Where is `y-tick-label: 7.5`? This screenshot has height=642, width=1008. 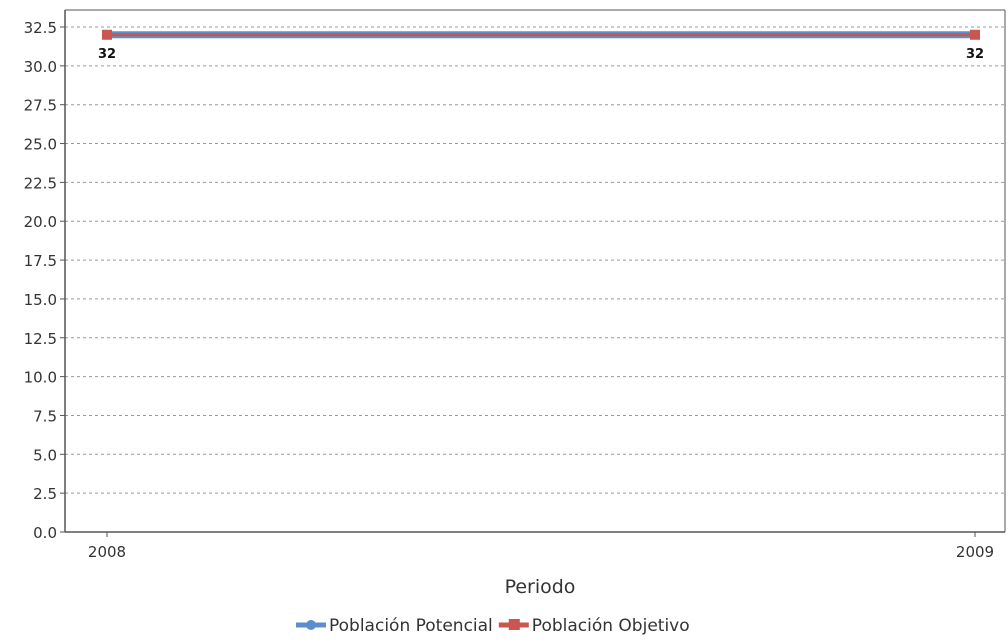
y-tick-label: 7.5 is located at coordinates (45, 416).